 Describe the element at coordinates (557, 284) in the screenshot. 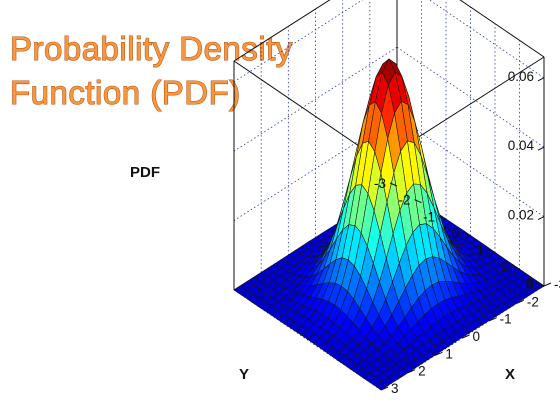

I see `x-tick-label: -3` at that location.